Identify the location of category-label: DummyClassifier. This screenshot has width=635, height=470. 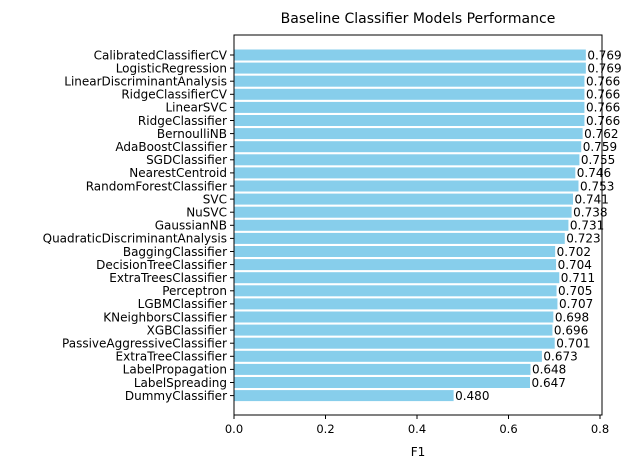
(176, 396).